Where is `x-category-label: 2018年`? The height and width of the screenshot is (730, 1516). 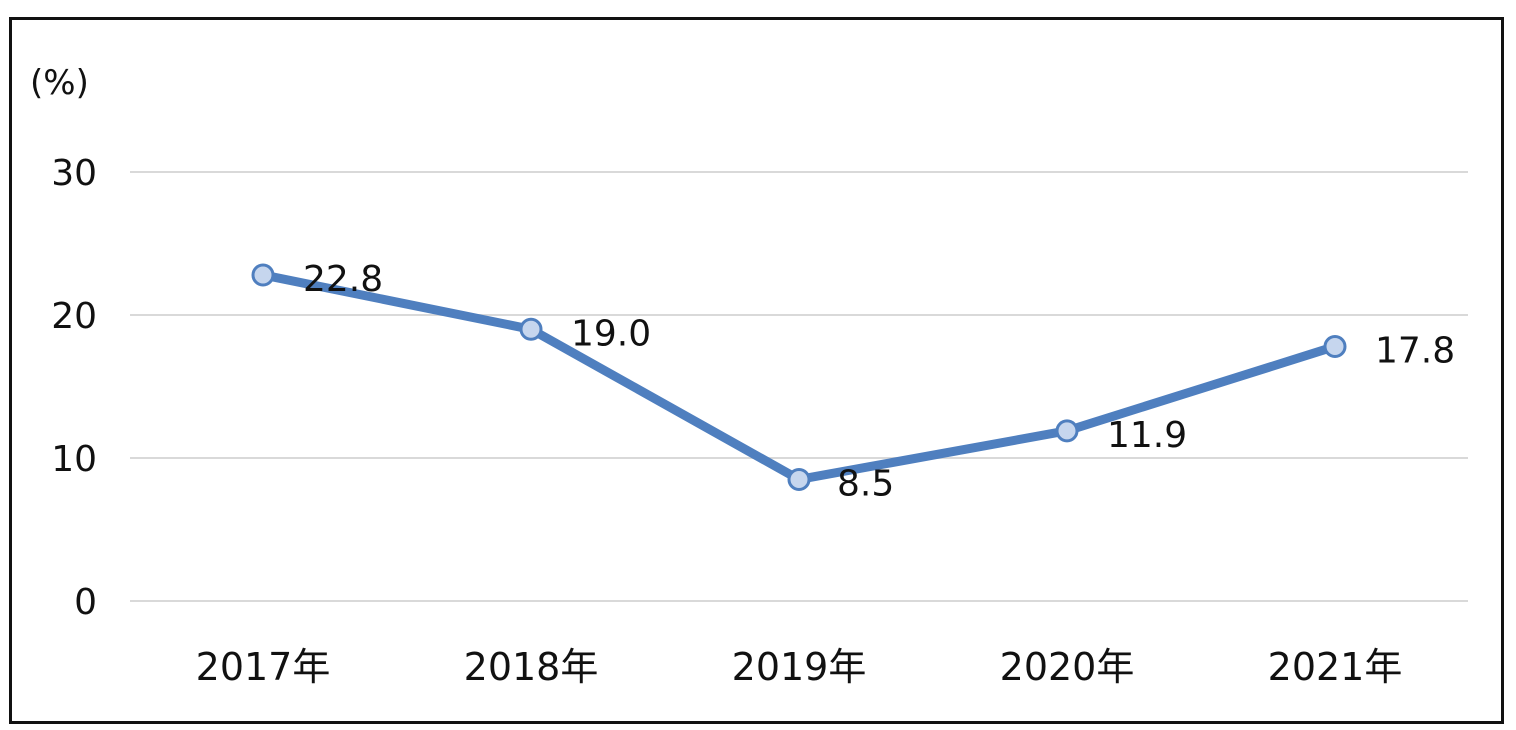
x-category-label: 2018年 is located at coordinates (531, 667).